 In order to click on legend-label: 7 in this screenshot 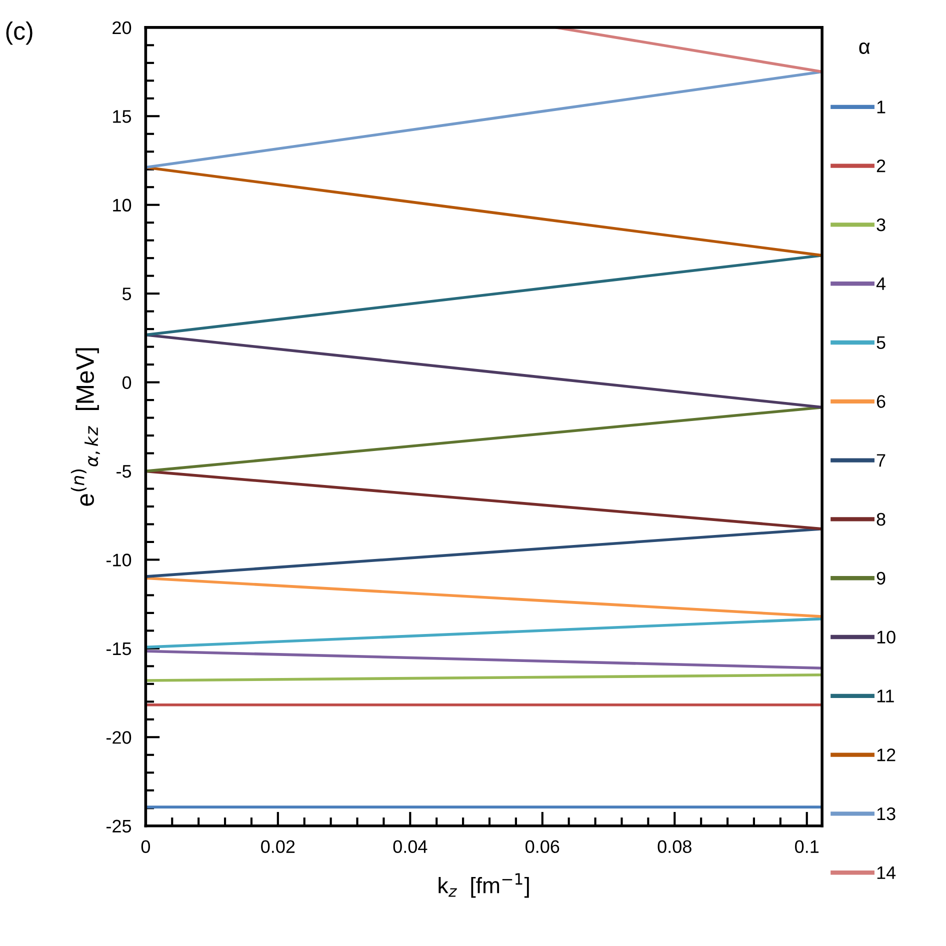, I will do `click(881, 460)`.